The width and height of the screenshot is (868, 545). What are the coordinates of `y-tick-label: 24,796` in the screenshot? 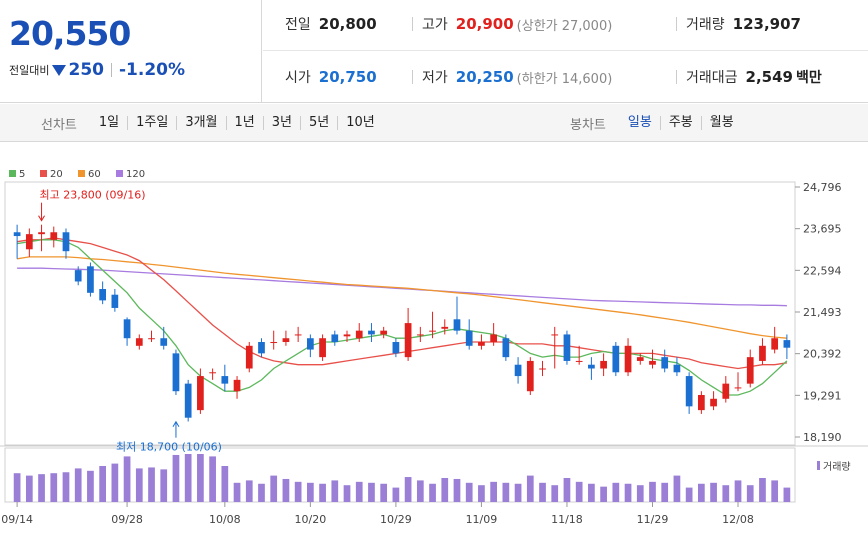 It's located at (822, 187).